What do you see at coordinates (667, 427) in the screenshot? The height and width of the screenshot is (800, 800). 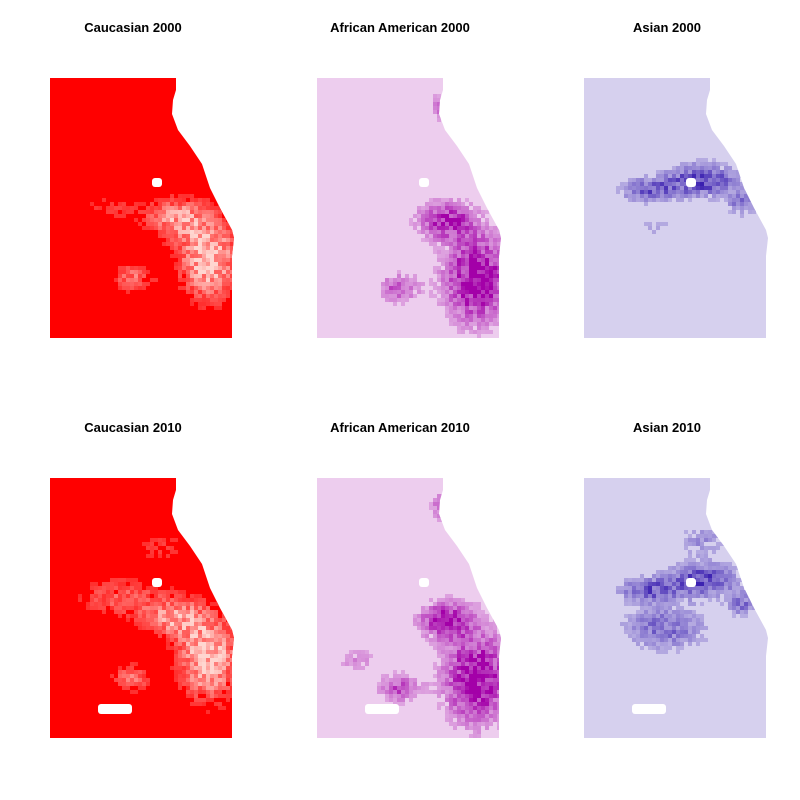 I see `panel-title: Asian 2010` at bounding box center [667, 427].